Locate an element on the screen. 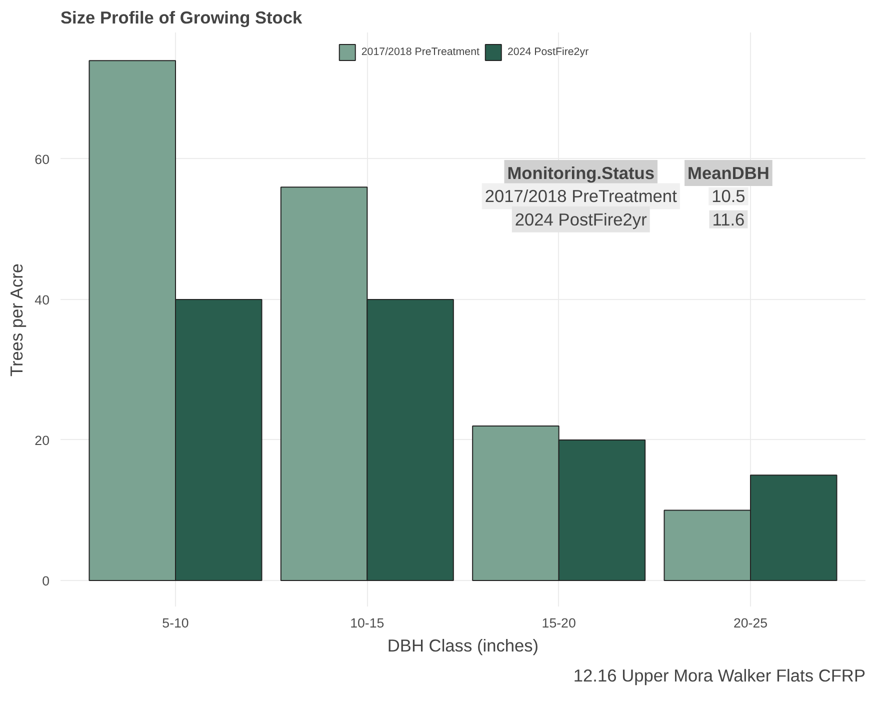 The width and height of the screenshot is (872, 721). annotation: 10.5 is located at coordinates (729, 196).